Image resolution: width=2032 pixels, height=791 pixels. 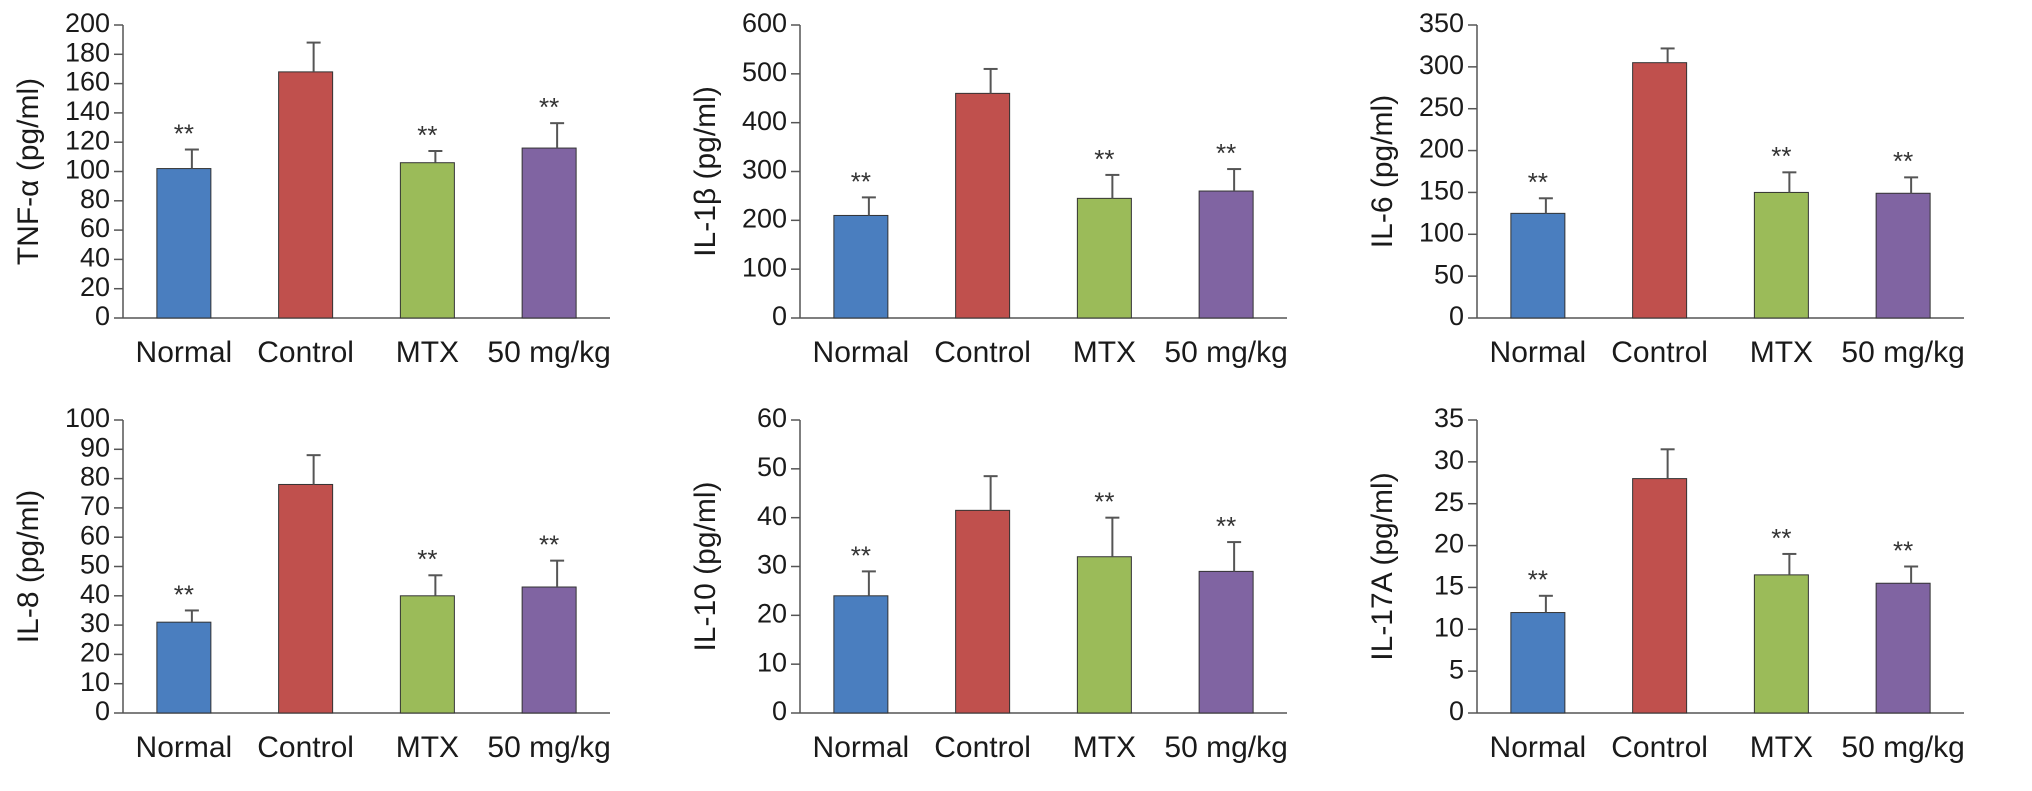 I want to click on y-axis-label: IL-6 (pg/ml), so click(x=1382, y=171).